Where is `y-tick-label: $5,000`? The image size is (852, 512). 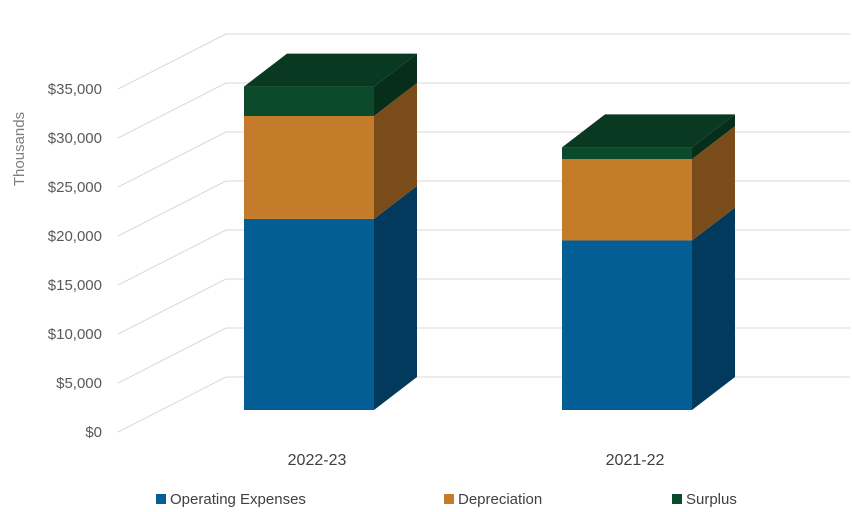
y-tick-label: $5,000 is located at coordinates (79, 383).